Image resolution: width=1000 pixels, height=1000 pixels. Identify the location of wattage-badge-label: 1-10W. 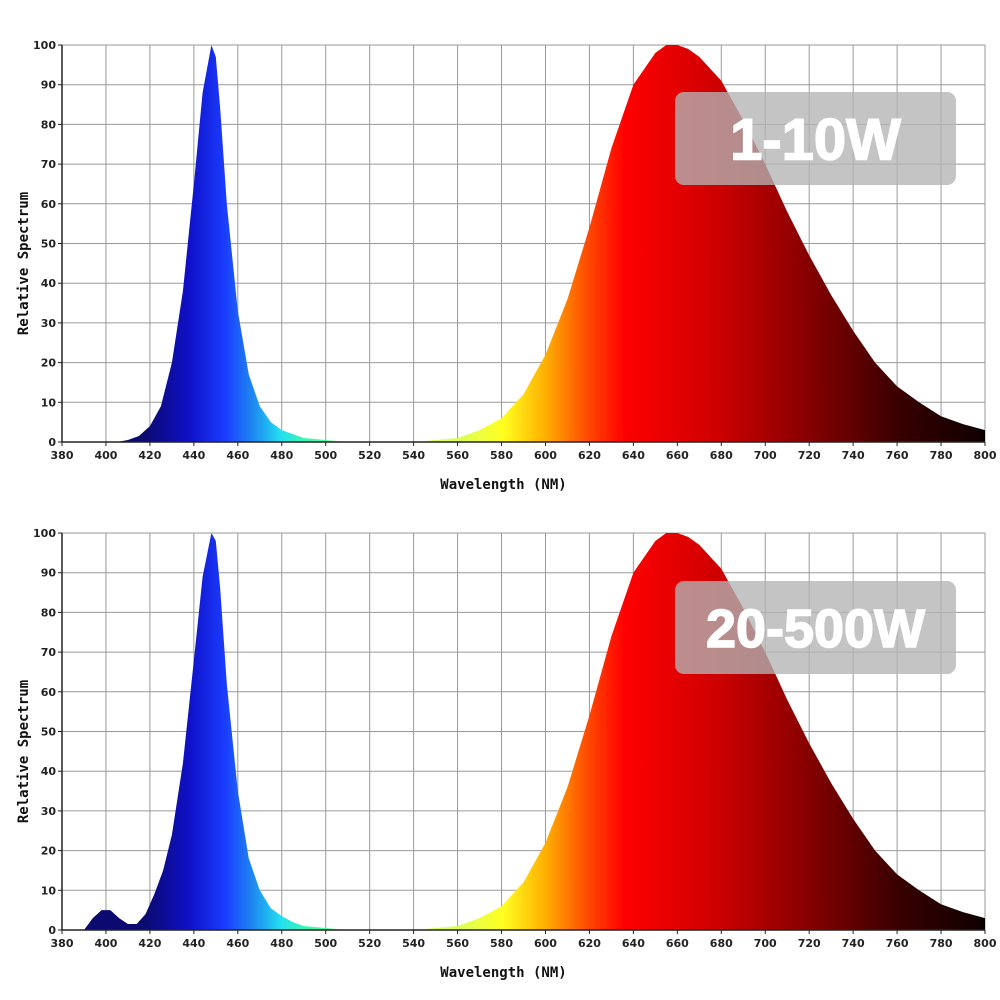
(815, 139).